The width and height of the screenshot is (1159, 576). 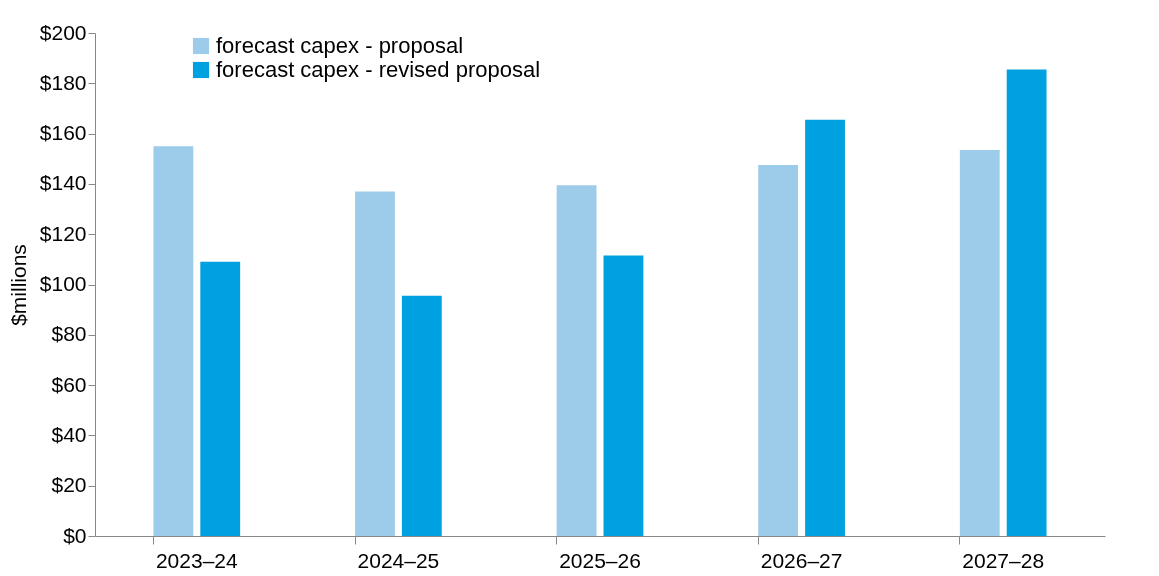 I want to click on legend-label: forecast capex - proposal, so click(x=340, y=45).